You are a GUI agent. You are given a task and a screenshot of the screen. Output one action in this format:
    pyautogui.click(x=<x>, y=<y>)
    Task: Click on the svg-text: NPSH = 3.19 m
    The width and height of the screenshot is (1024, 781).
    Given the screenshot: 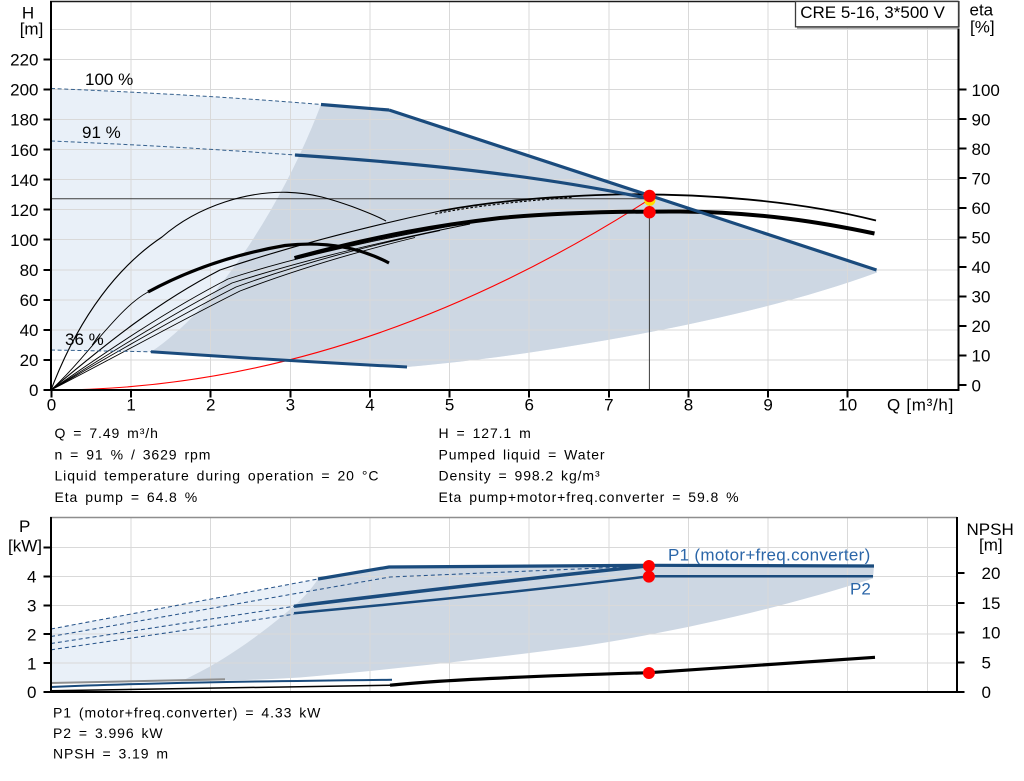 What is the action you would take?
    pyautogui.click(x=111, y=754)
    